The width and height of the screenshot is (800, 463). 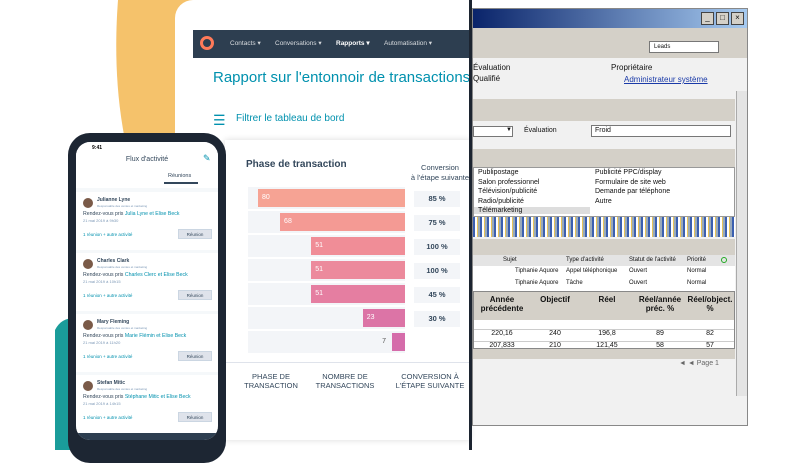 I want to click on hscroll, so click(x=604, y=354).